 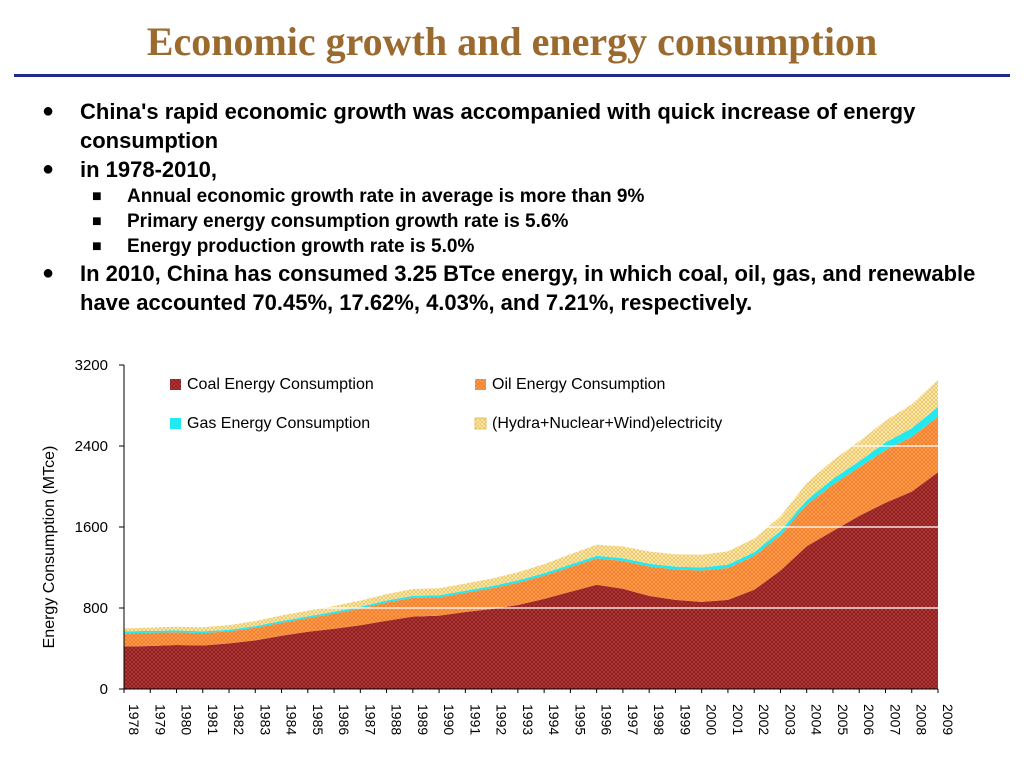 What do you see at coordinates (318, 719) in the screenshot?
I see `x-tick-label: 1985` at bounding box center [318, 719].